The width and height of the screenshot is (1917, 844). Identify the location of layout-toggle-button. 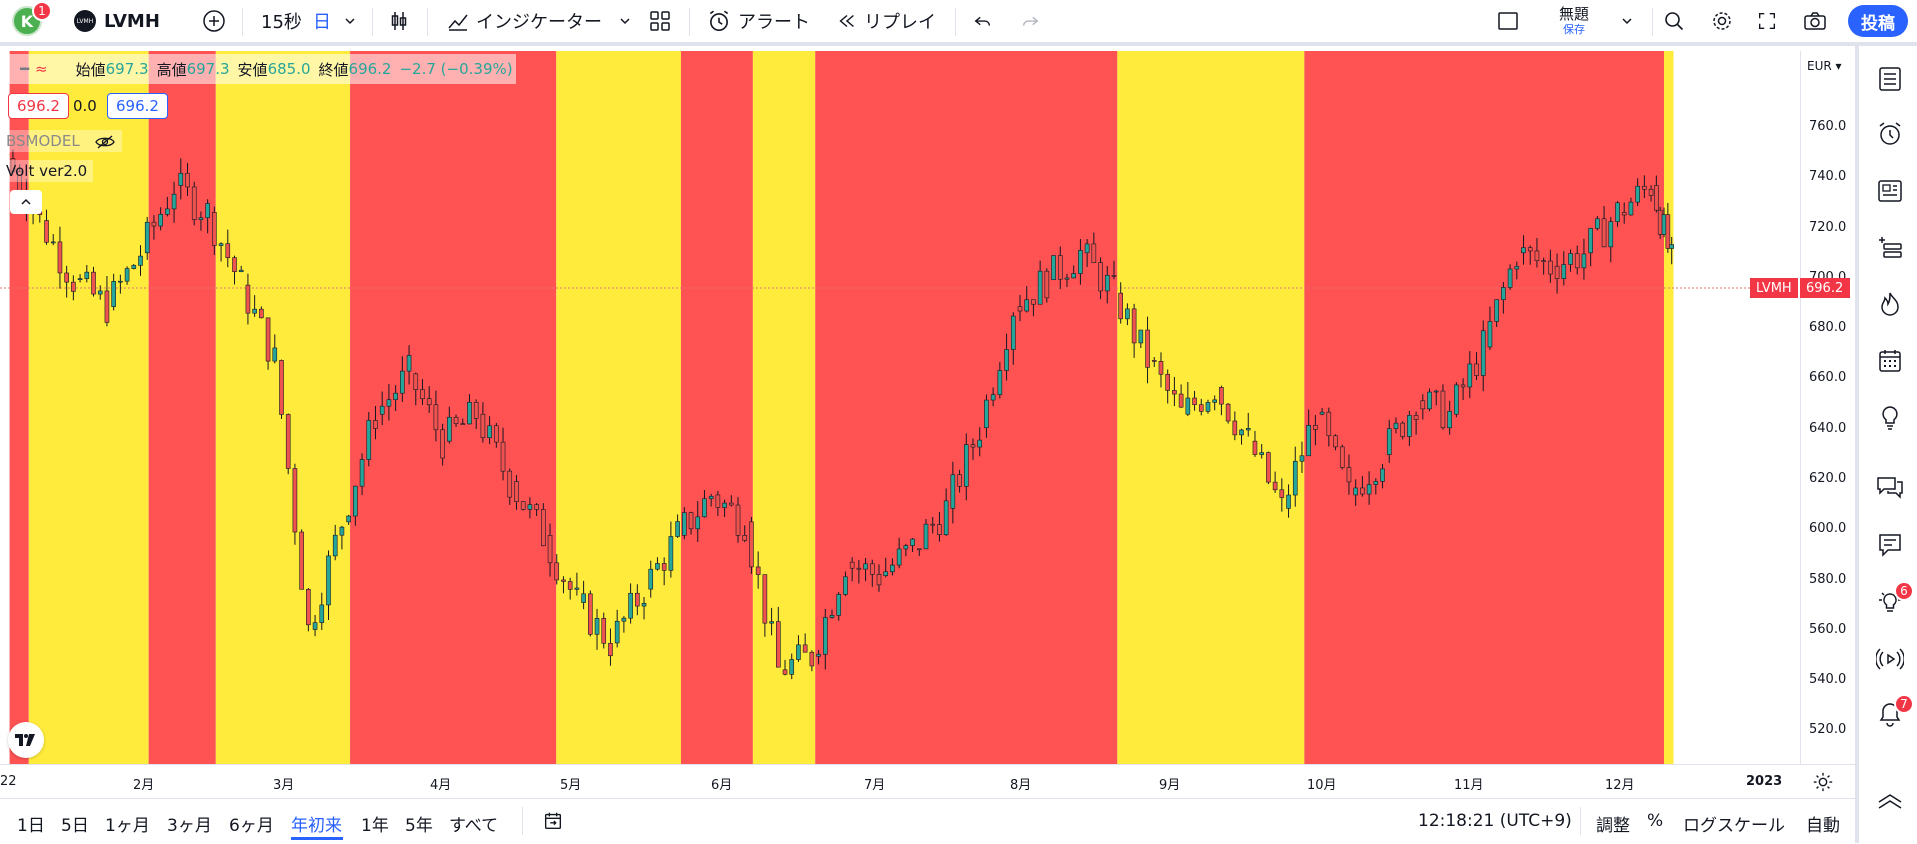
(1508, 21).